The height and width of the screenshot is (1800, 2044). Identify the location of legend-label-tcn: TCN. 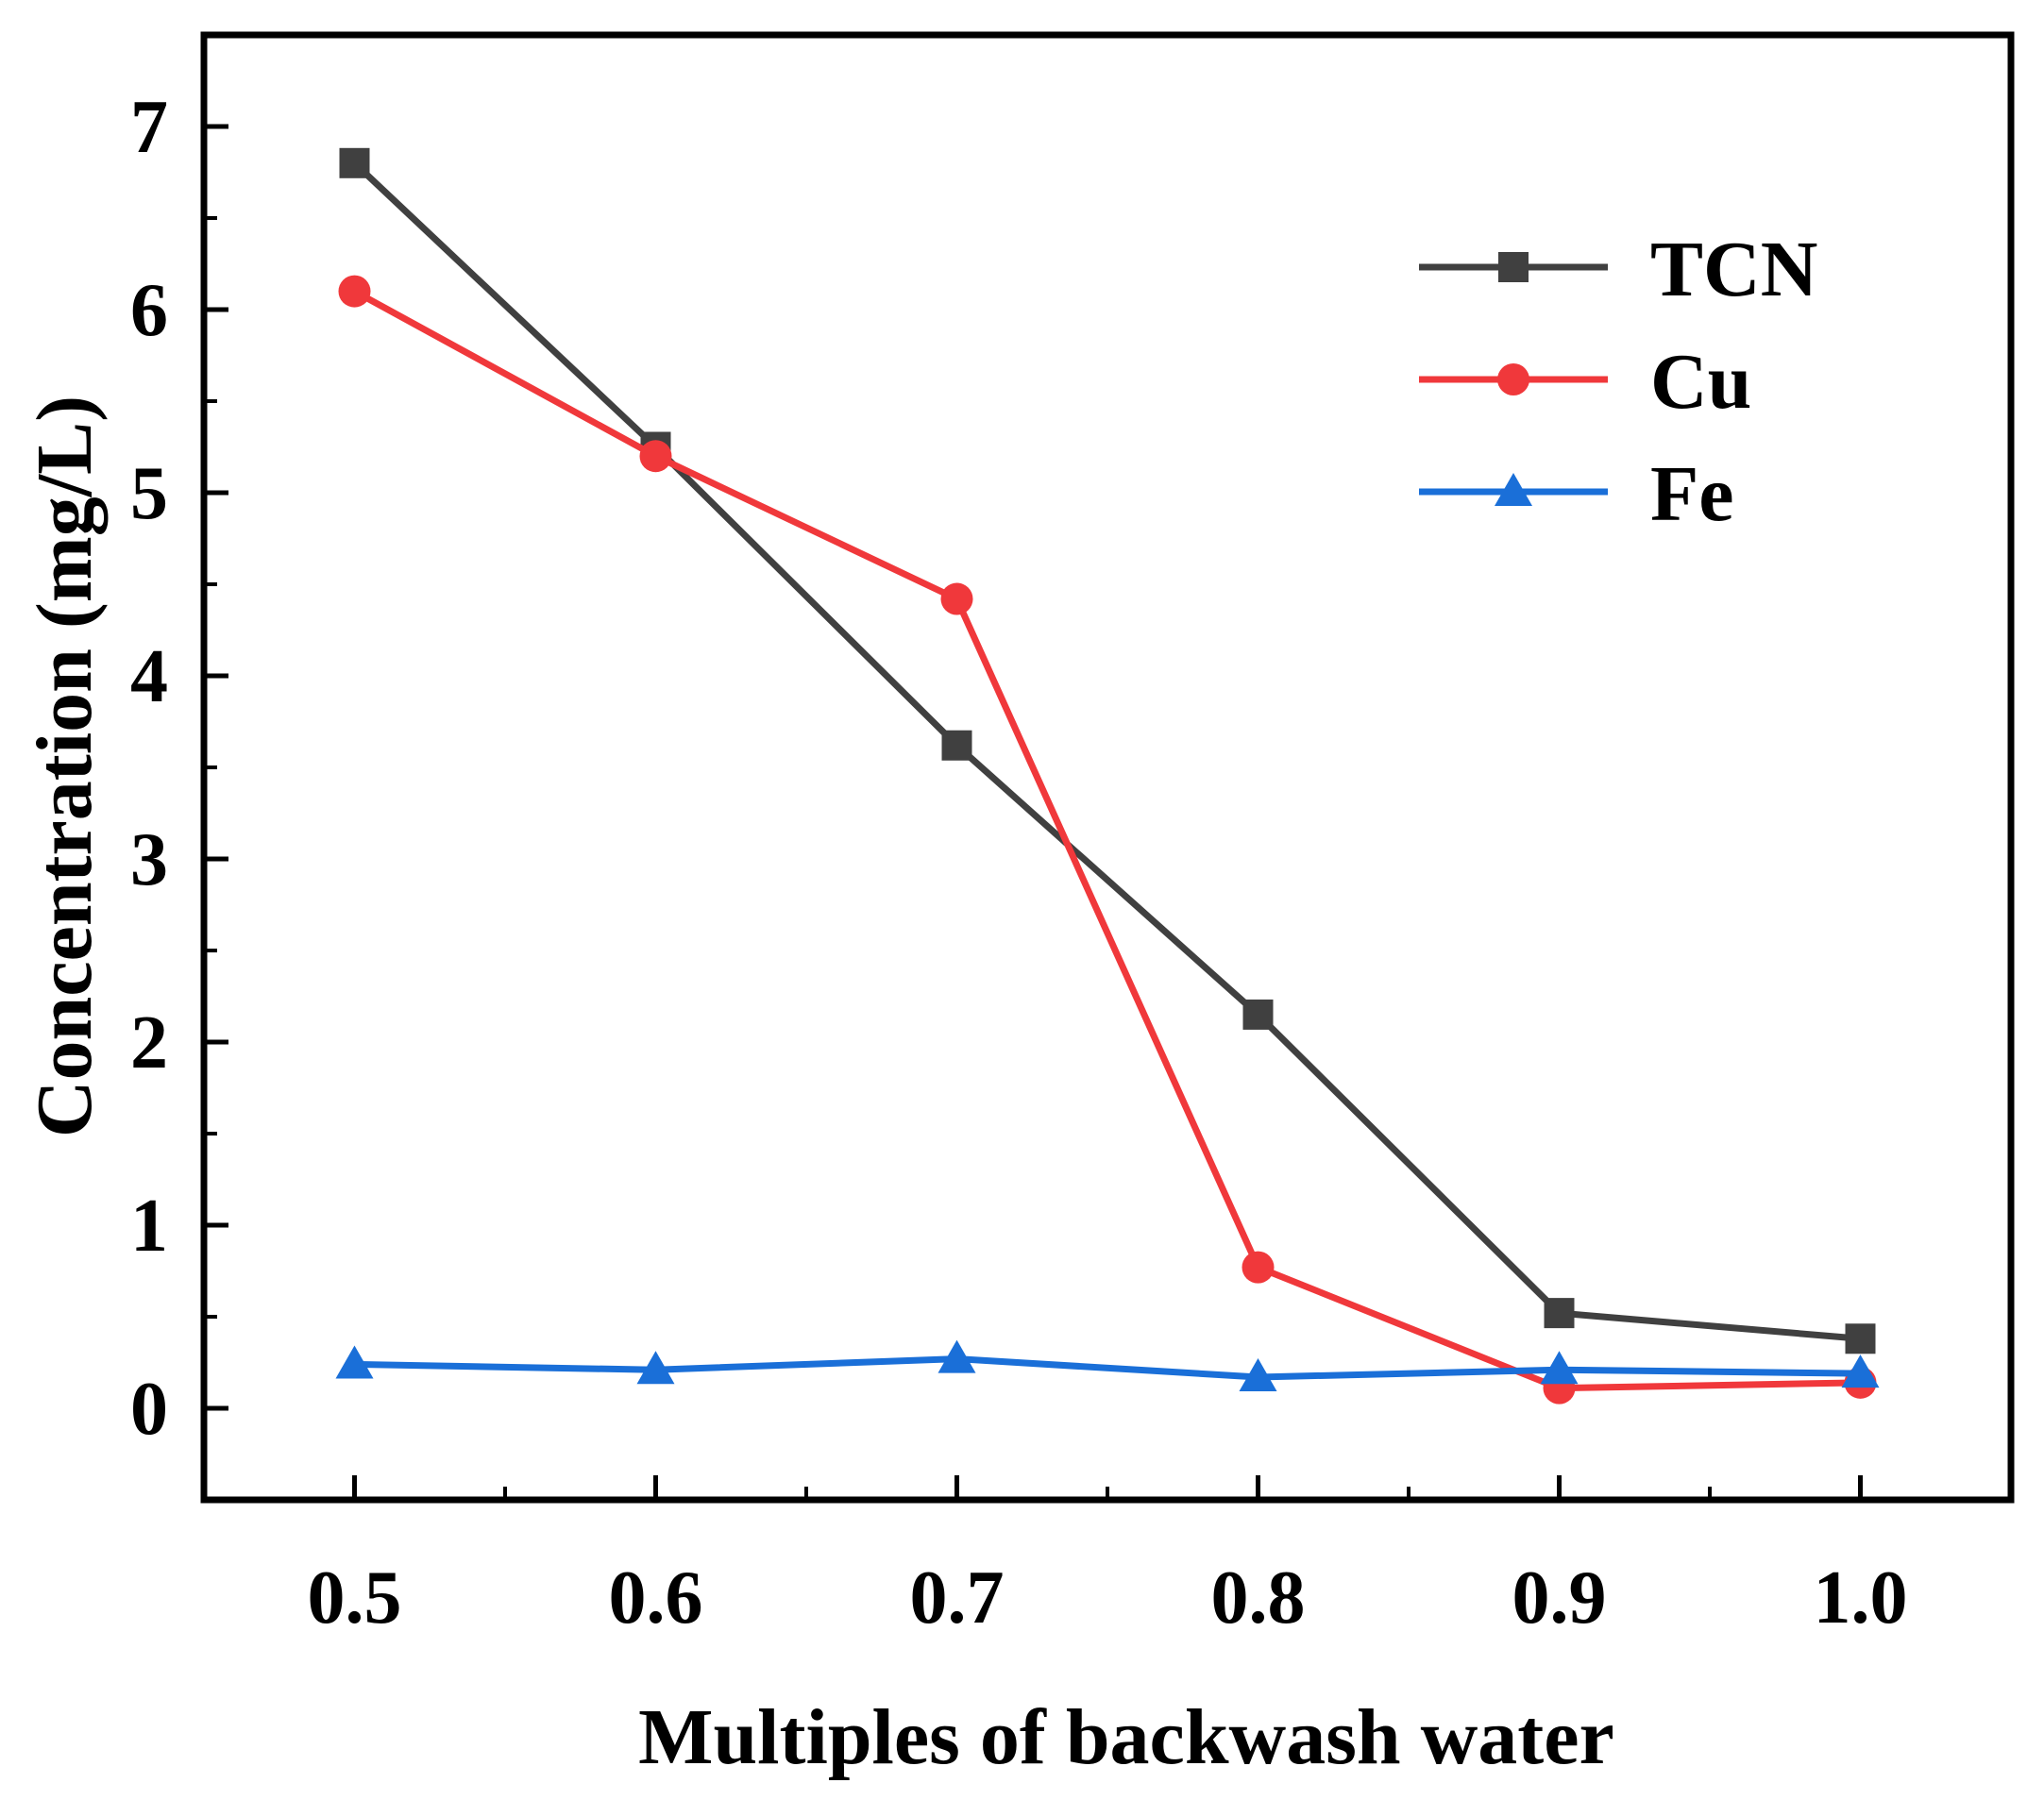
(1733, 269).